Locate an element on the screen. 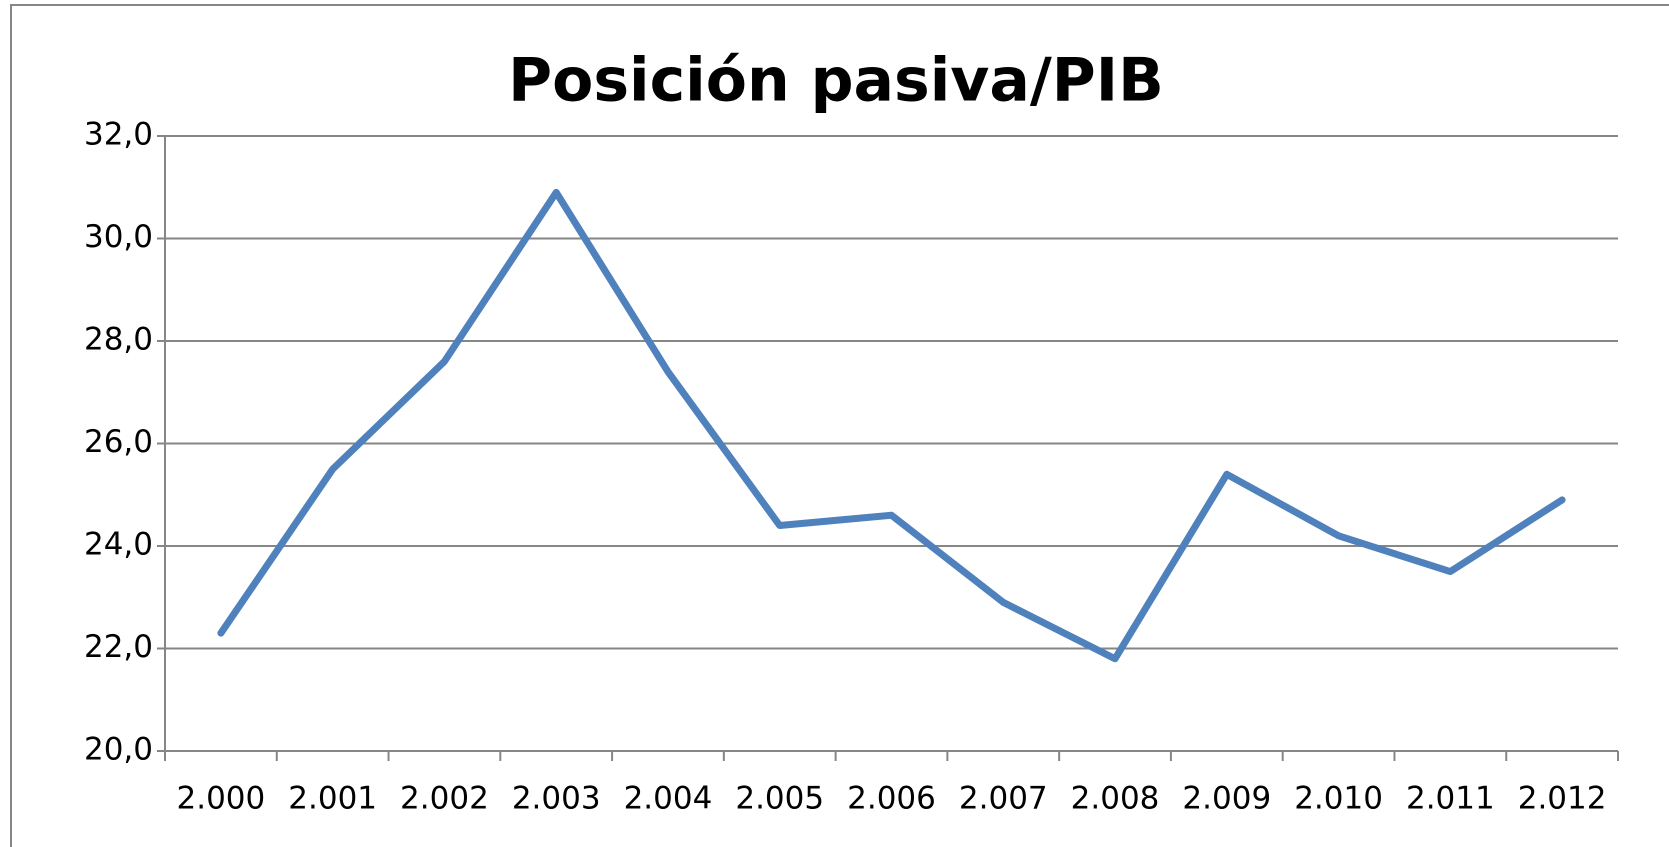 This screenshot has width=1669, height=847. x-tick-label: 2.004 is located at coordinates (668, 799).